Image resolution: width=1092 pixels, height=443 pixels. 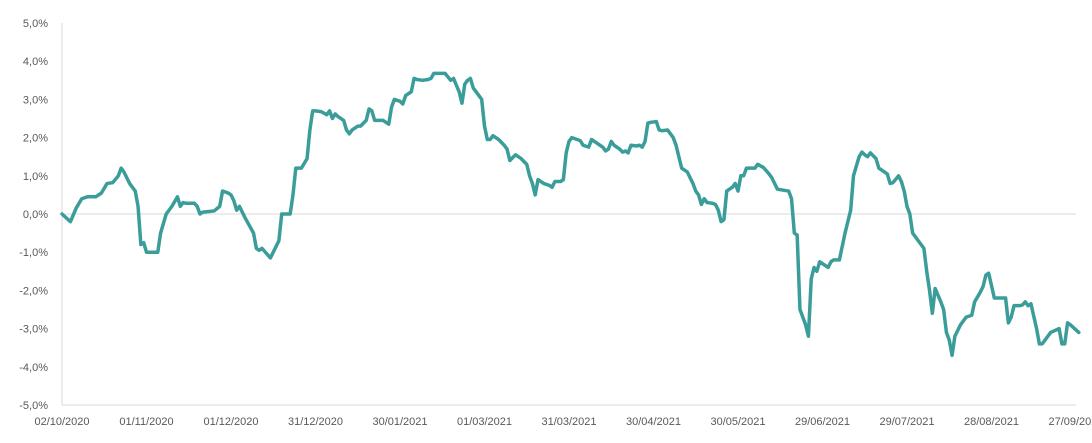 What do you see at coordinates (35, 177) in the screenshot?
I see `y-tick-label: 1,0%` at bounding box center [35, 177].